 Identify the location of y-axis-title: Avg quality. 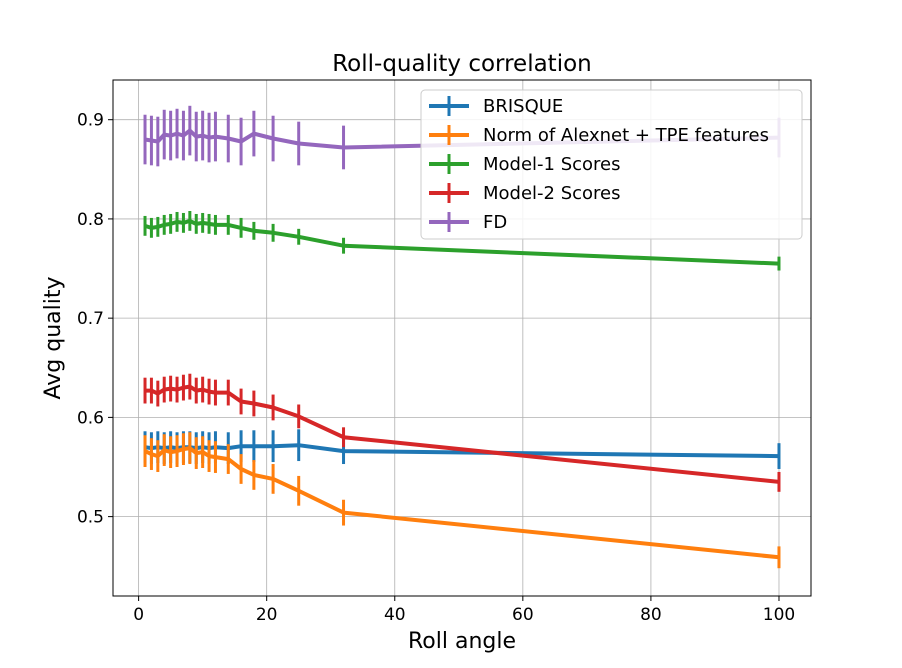
(53, 338).